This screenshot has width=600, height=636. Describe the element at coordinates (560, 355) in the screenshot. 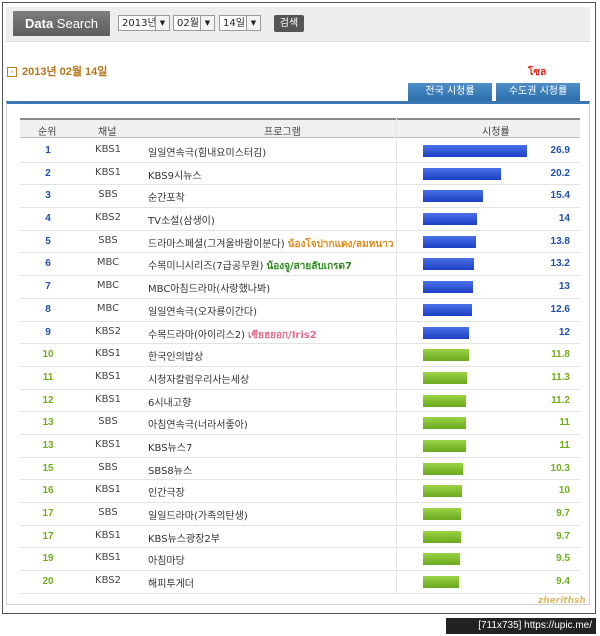

I see `rating-value: 11.8` at that location.